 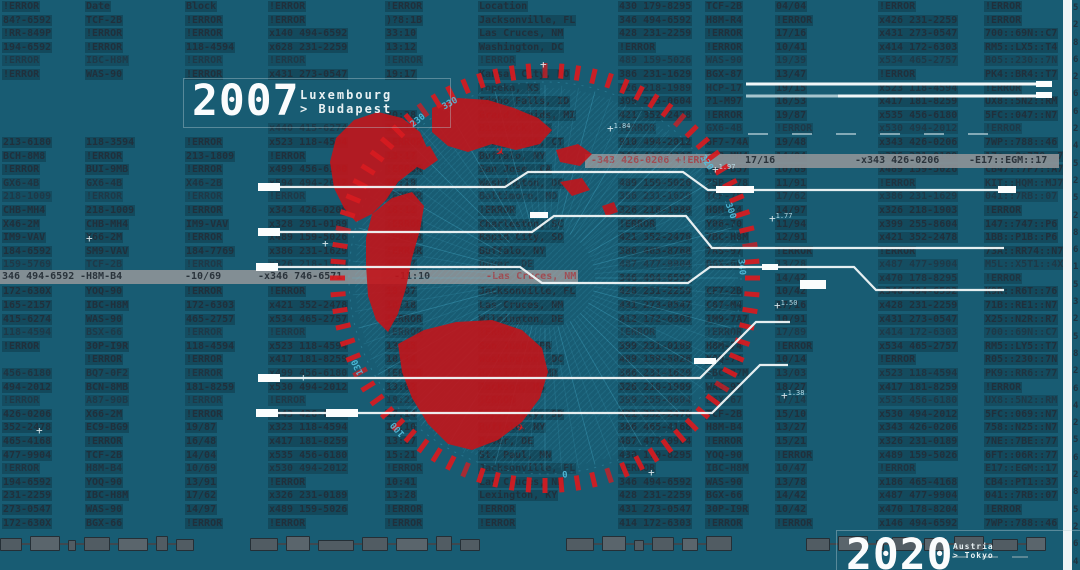 What do you see at coordinates (1024, 61) in the screenshot?
I see `grid-cell: B05::230::7N` at bounding box center [1024, 61].